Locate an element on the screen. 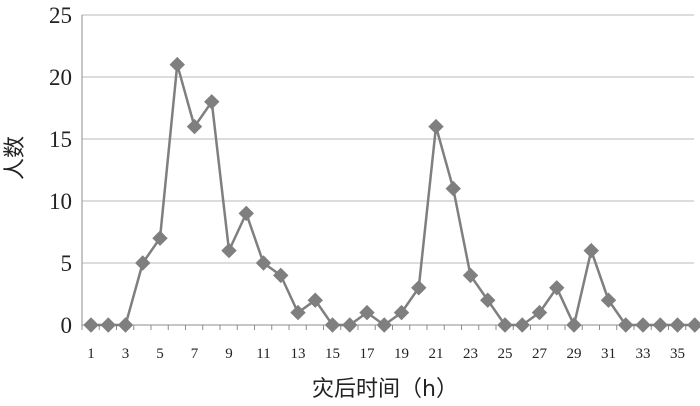 The height and width of the screenshot is (406, 700). x-tick-label: 9 is located at coordinates (229, 354).